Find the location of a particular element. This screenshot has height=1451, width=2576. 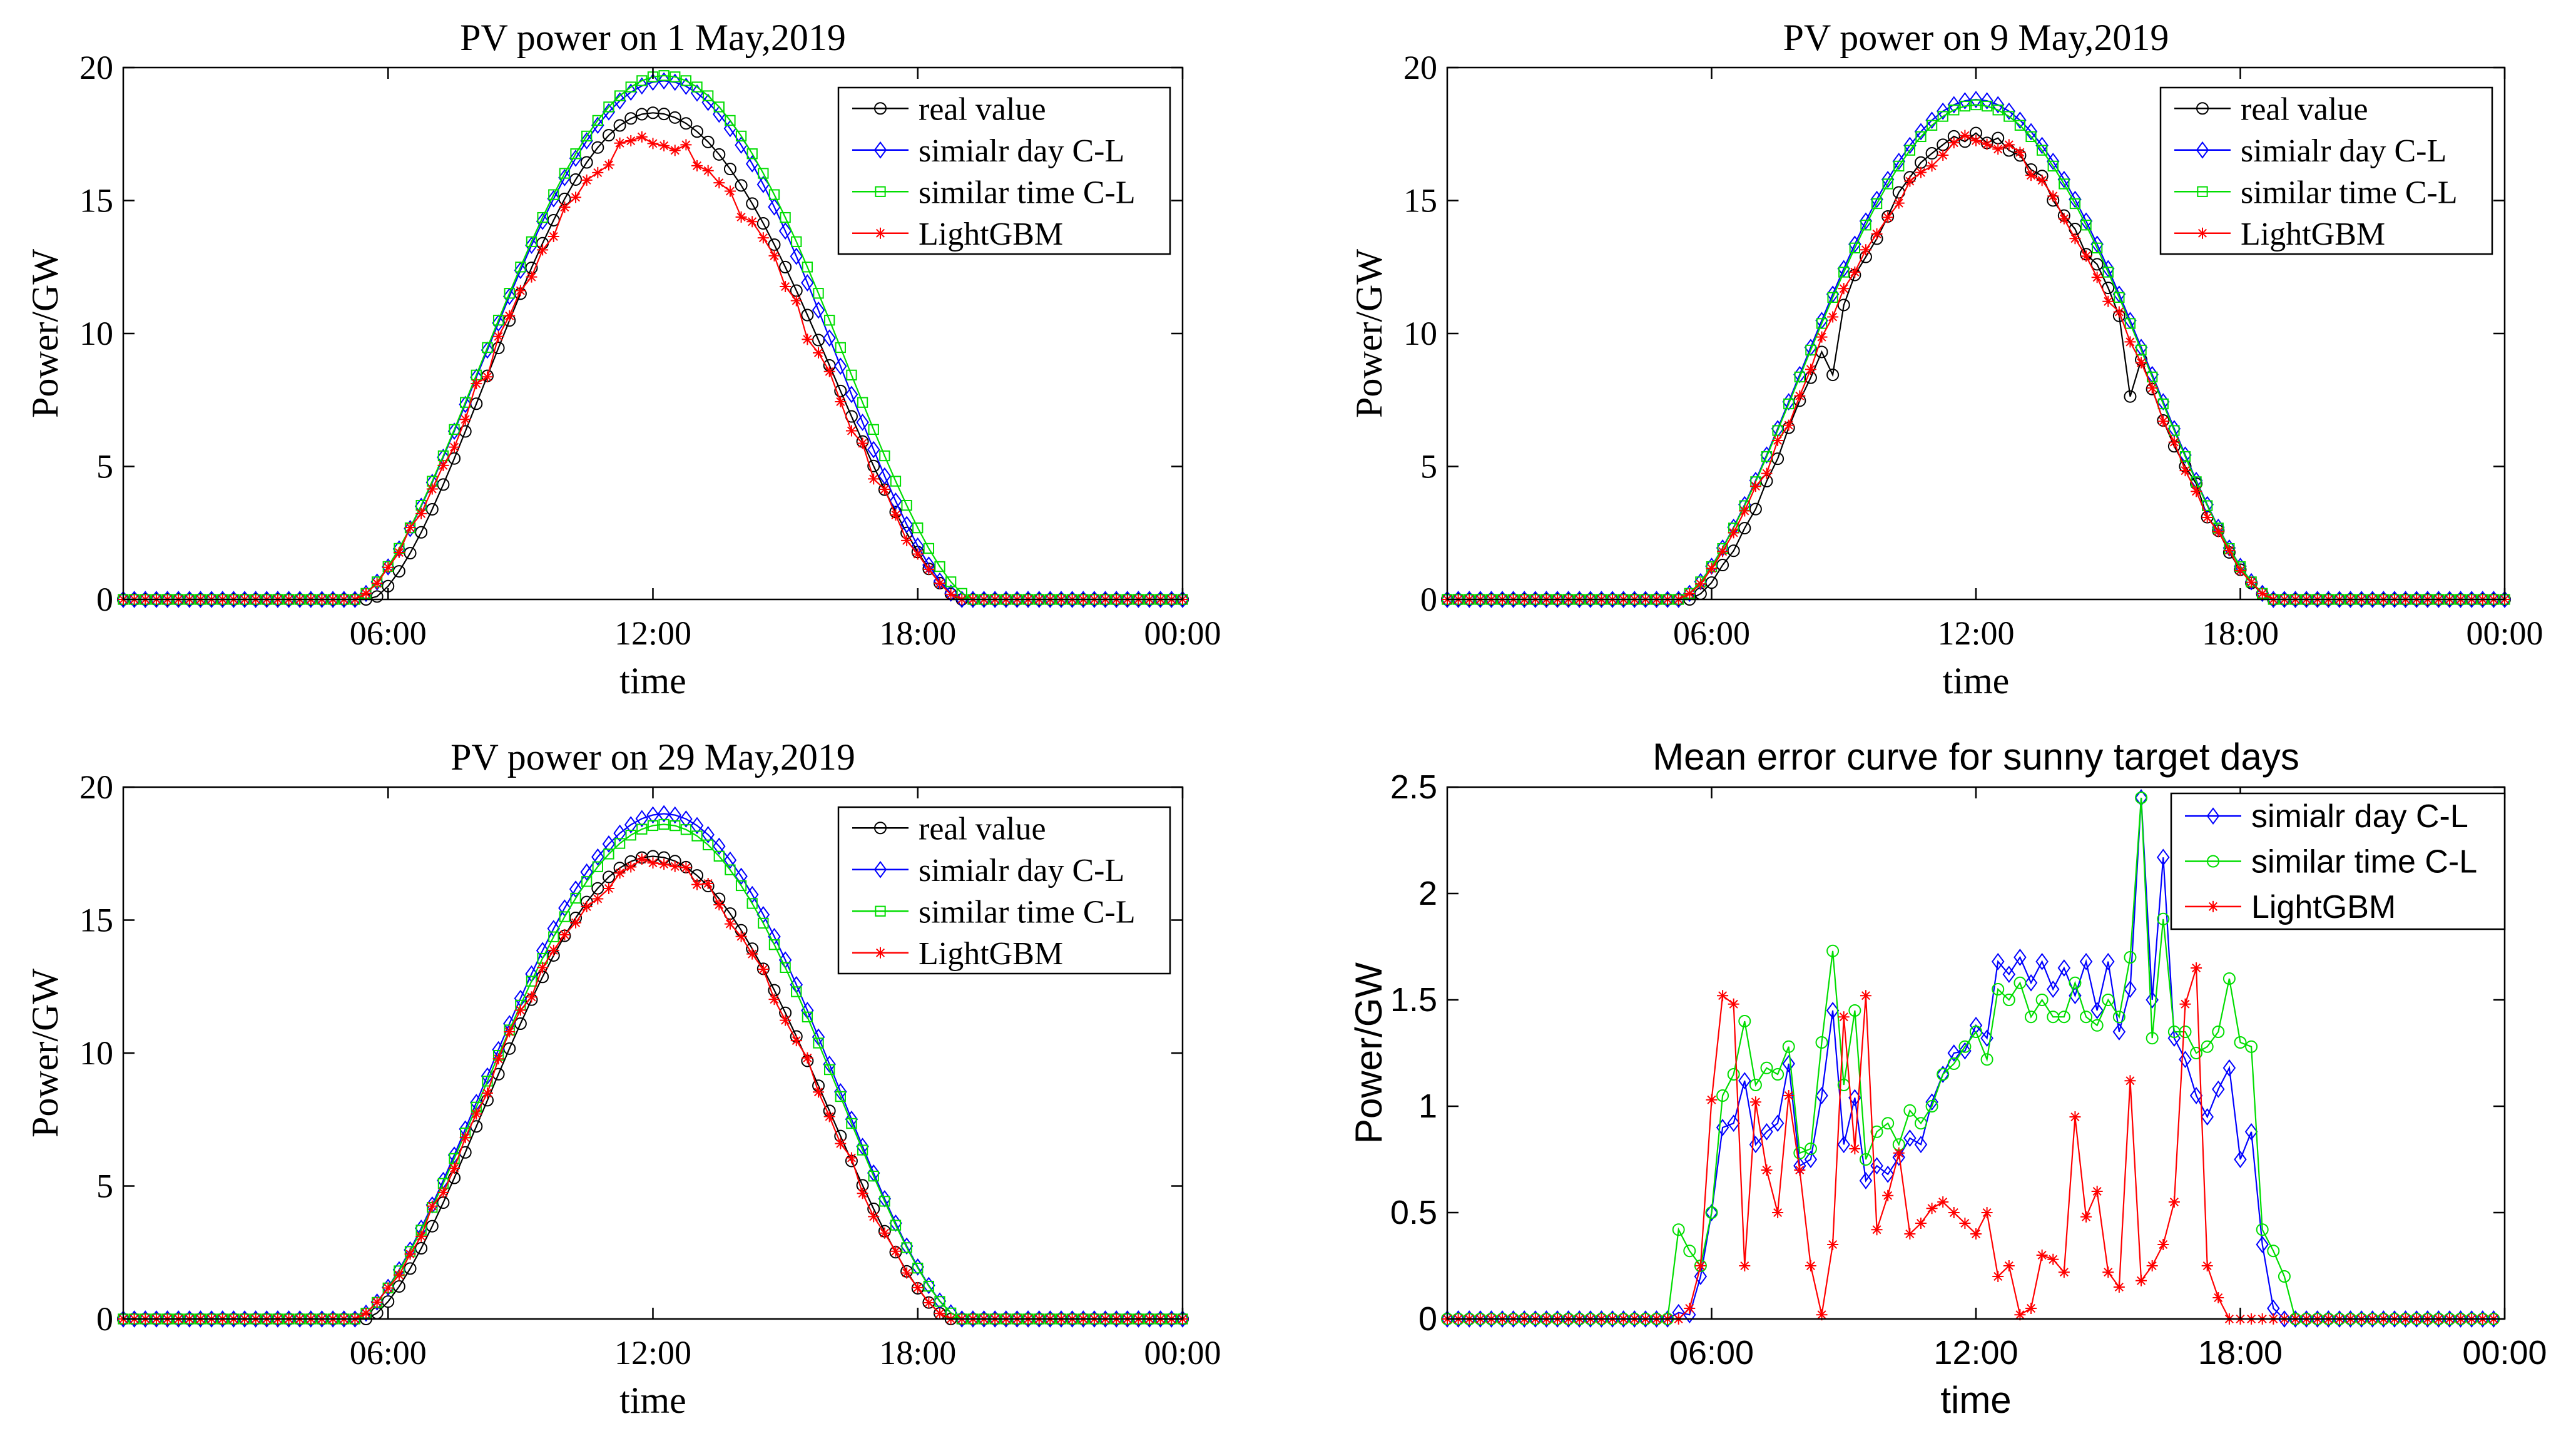

x-tick-label: 18:00 is located at coordinates (918, 633).